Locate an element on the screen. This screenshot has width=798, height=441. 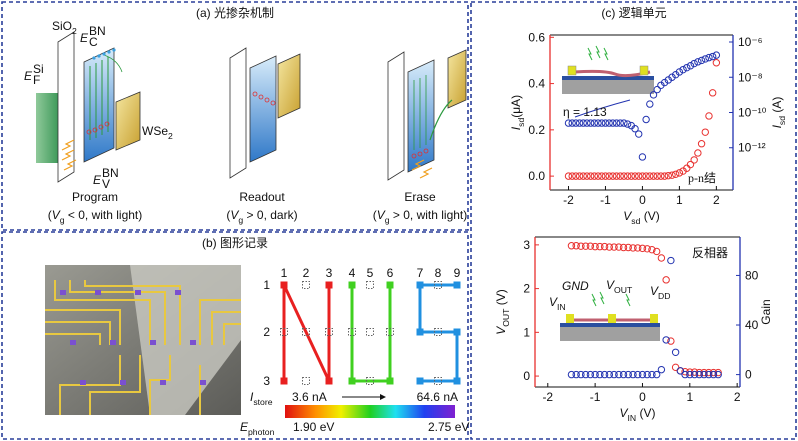
electrodes is located at coordinates (143, 347).